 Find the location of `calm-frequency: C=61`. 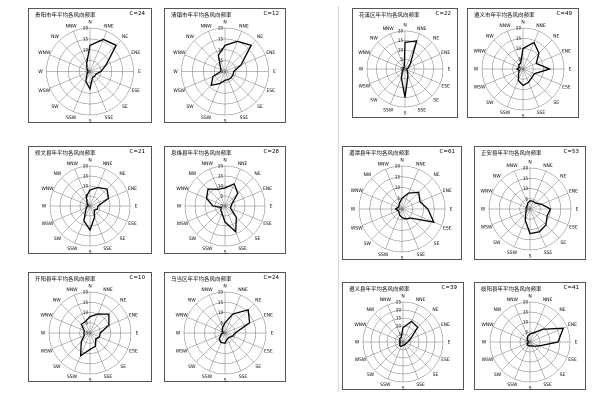

calm-frequency: C=61 is located at coordinates (447, 152).